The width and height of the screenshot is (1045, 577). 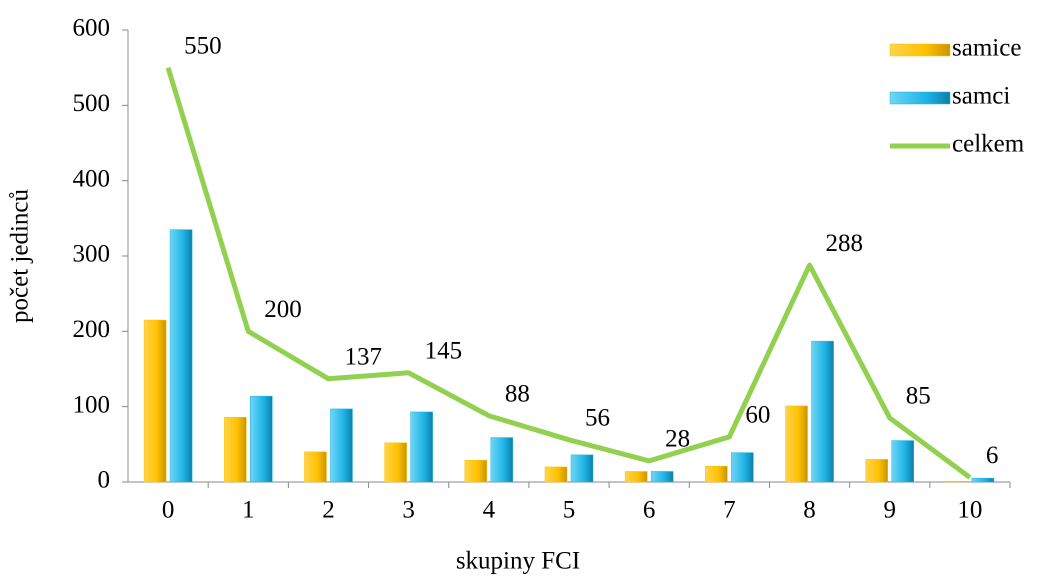 What do you see at coordinates (729, 510) in the screenshot?
I see `x-tick-label: 7` at bounding box center [729, 510].